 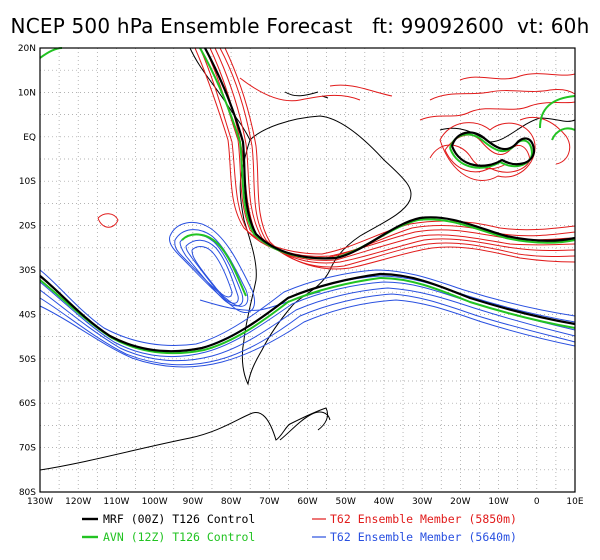 What do you see at coordinates (179, 537) in the screenshot?
I see `legend-avn-label: AVN (12Z) T126 Control` at bounding box center [179, 537].